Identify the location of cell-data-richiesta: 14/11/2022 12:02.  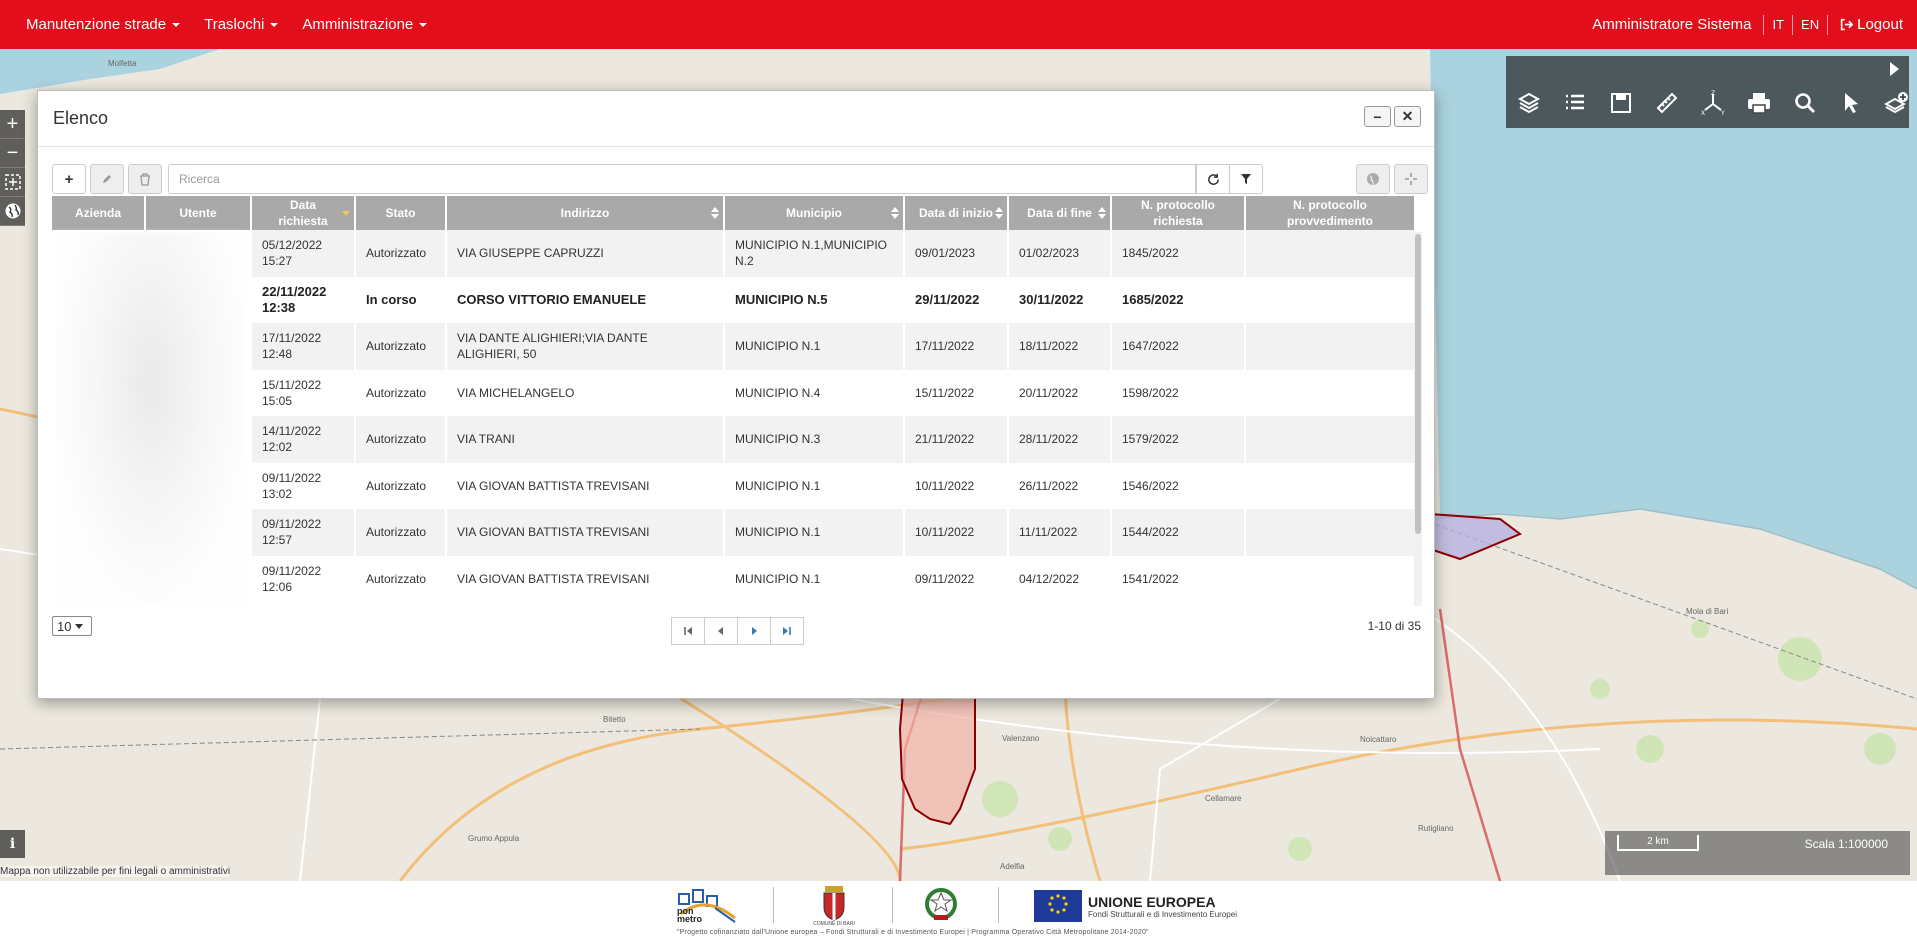
(303, 439).